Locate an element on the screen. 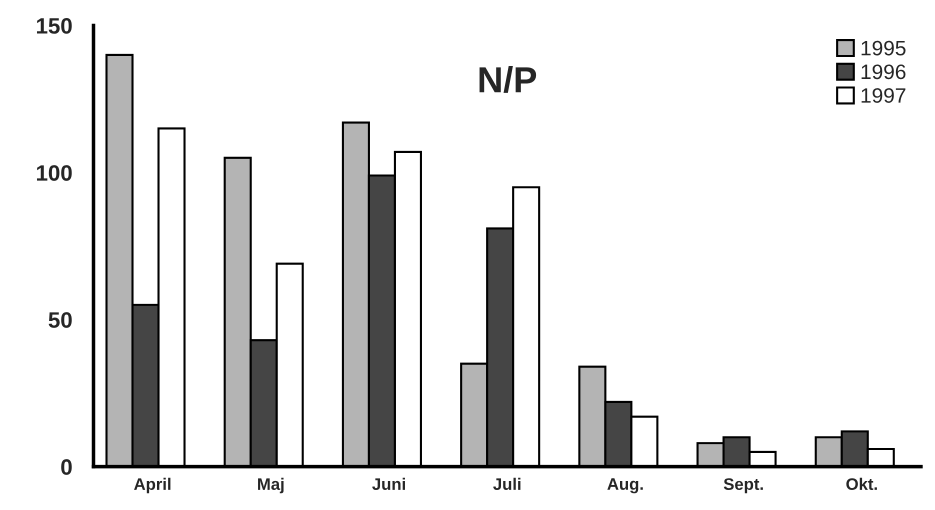 This screenshot has width=935, height=510. x-tick-label: Aug. is located at coordinates (625, 486).